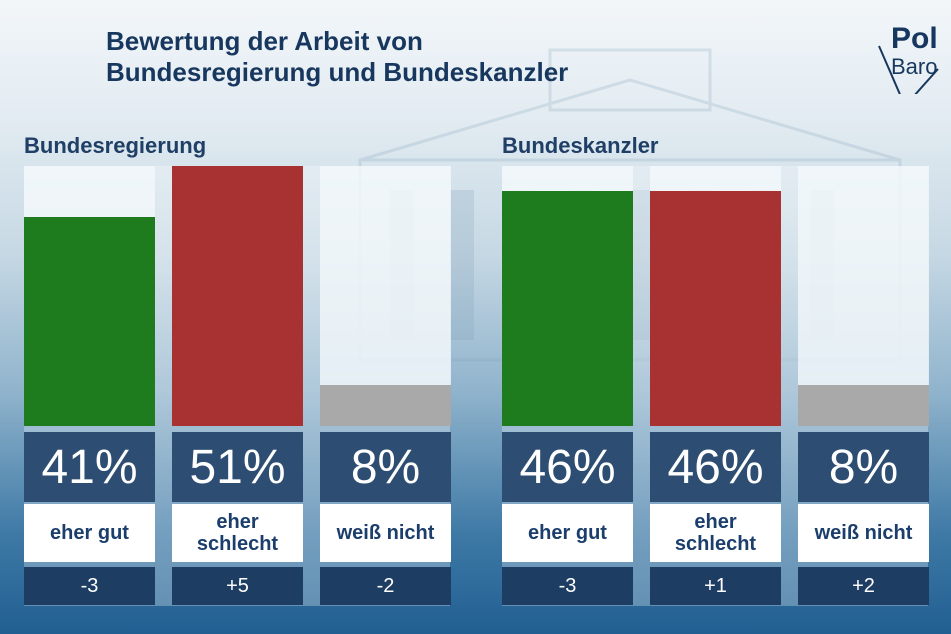 Image resolution: width=951 pixels, height=634 pixels. What do you see at coordinates (567, 586) in the screenshot?
I see `change-label-bundeskanzler-eher-gut: -3` at bounding box center [567, 586].